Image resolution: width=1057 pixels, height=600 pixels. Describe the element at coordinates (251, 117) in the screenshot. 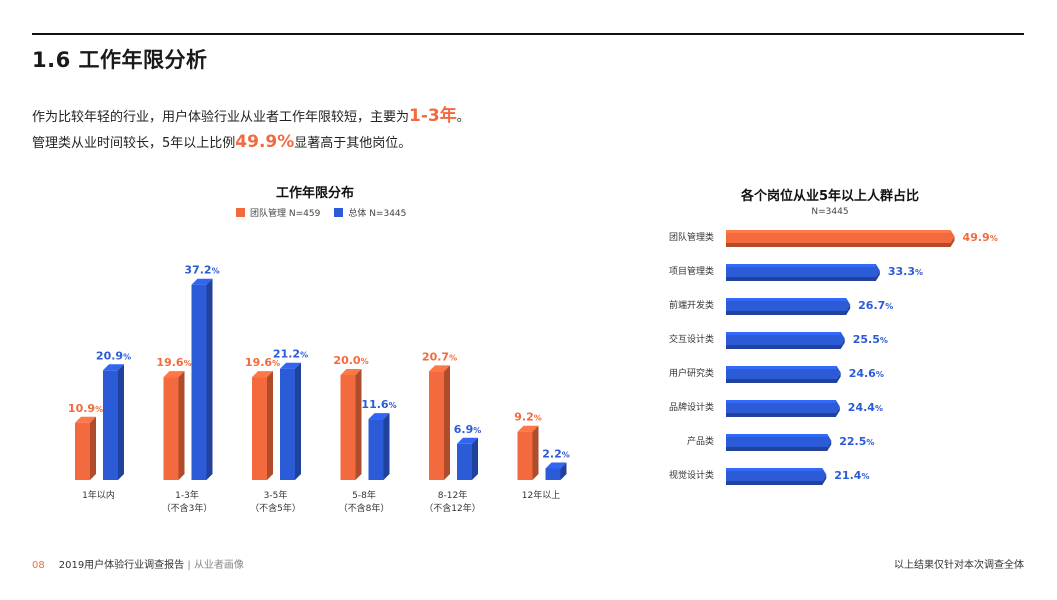

I see `intro-line-1: 作为比较年轻的行业，用户体验行业从业者工作年限较短，主要为1-3年。` at that location.